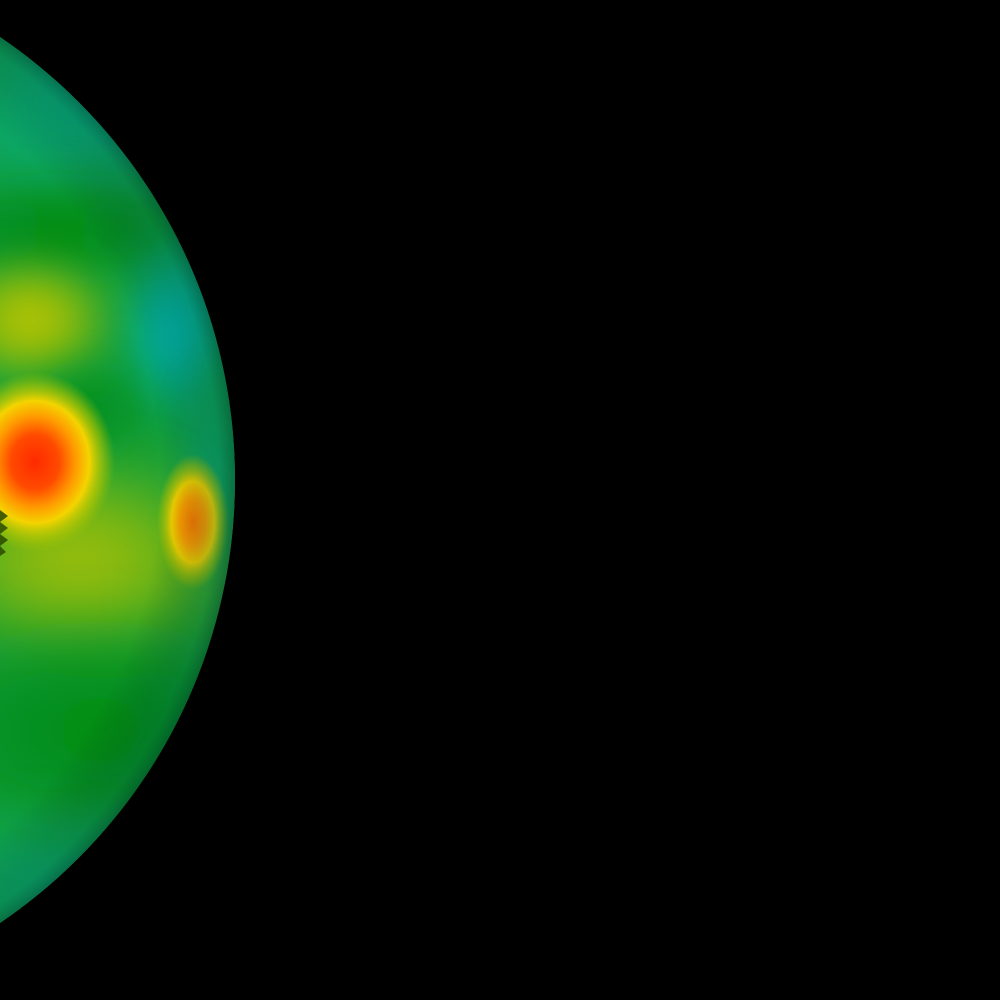 The width and height of the screenshot is (1000, 1000). Describe the element at coordinates (4, 533) in the screenshot. I see `edge-artifact` at that location.